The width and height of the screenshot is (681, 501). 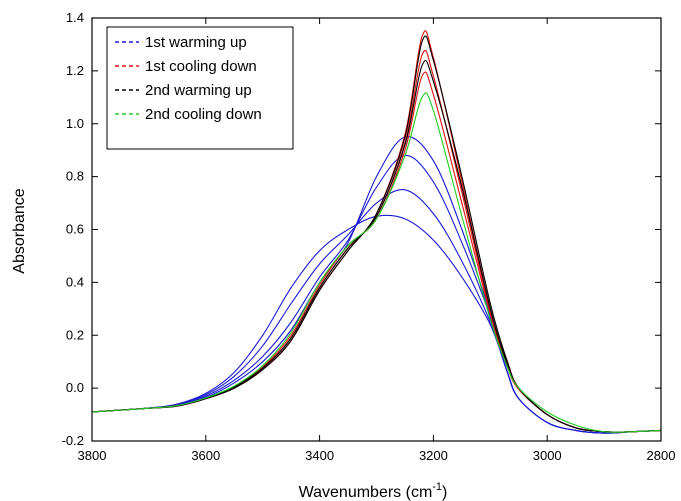 I want to click on y-tick-label: 1.2, so click(x=75, y=70).